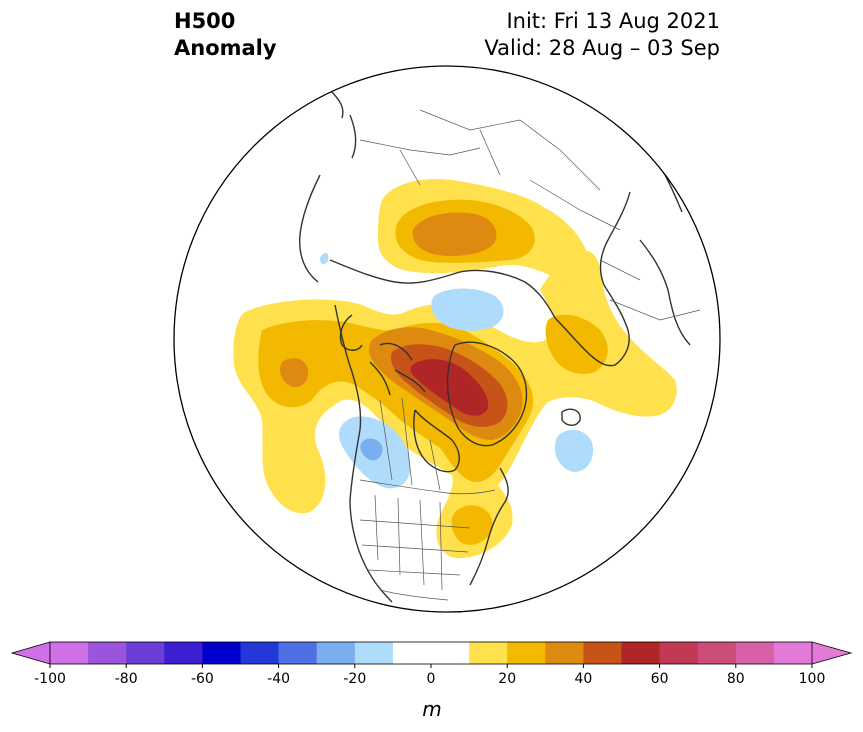 Image resolution: width=863 pixels, height=732 pixels. Describe the element at coordinates (205, 21) in the screenshot. I see `map-title-field: H500` at that location.